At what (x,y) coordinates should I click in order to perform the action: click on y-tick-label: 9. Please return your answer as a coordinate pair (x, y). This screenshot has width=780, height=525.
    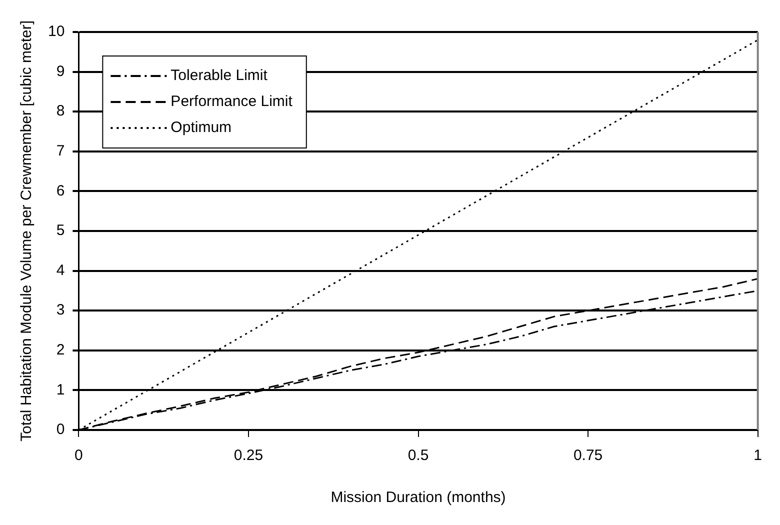
    Looking at the image, I should click on (60, 71).